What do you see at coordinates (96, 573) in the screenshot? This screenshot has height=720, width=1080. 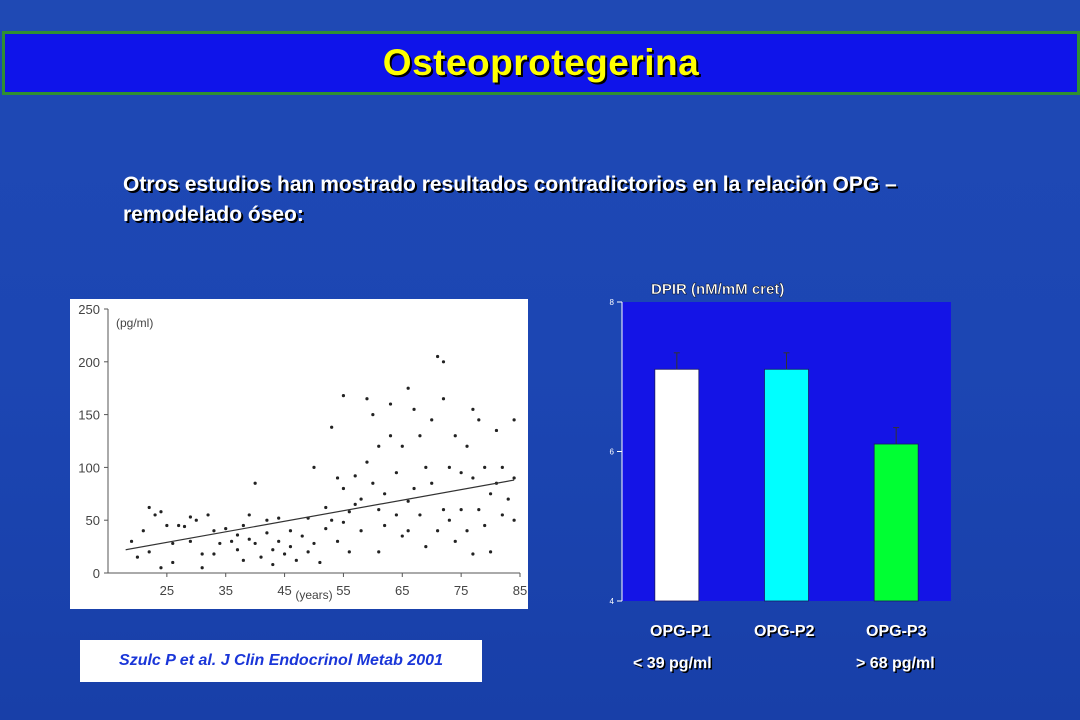 I see `y-tick-label: 0` at bounding box center [96, 573].